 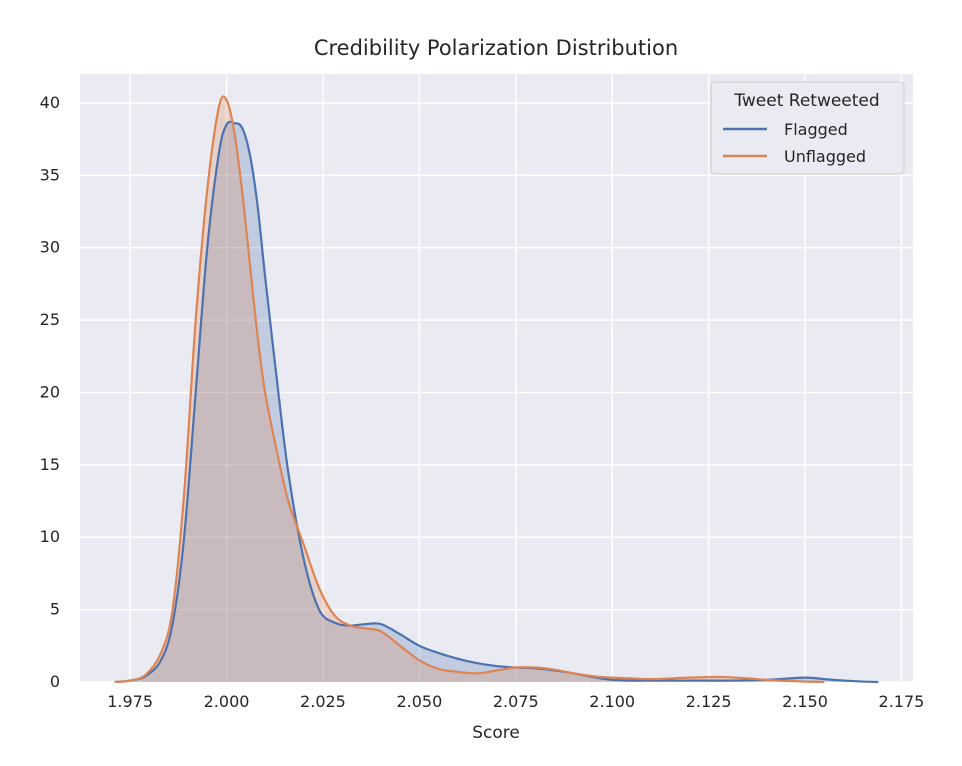 I want to click on legend: Tweet Retweeted Flagged Unflagged, so click(x=807, y=128).